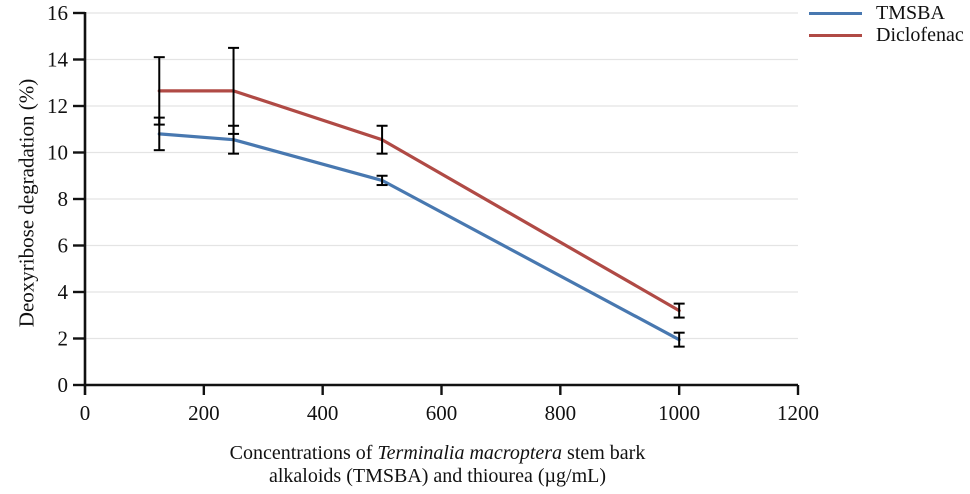 The height and width of the screenshot is (494, 970). I want to click on tmsba-line-swatch, so click(835, 13).